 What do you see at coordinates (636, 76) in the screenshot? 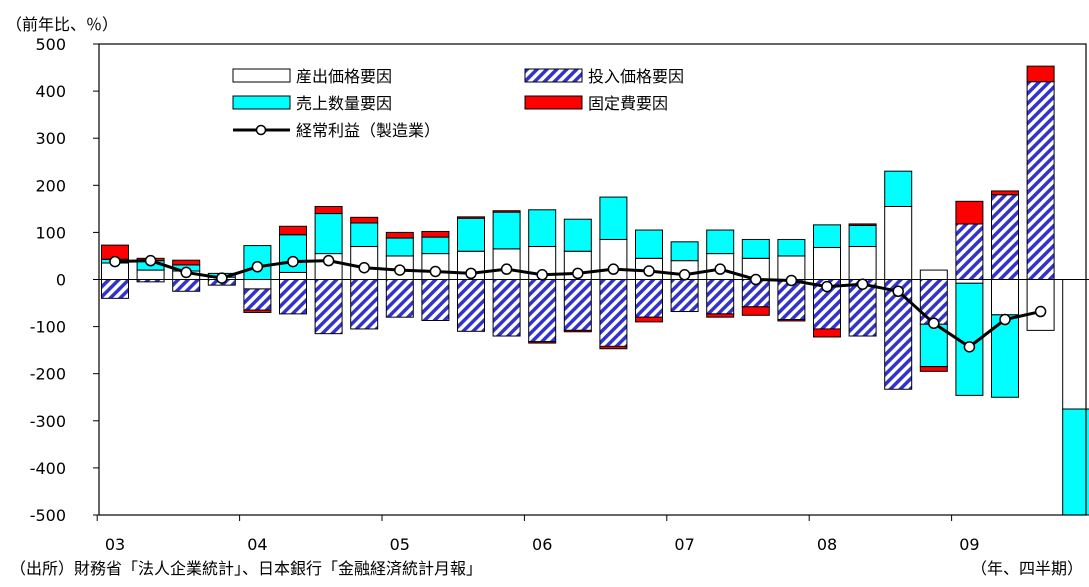
I see `legend-label-input-price: 投入価格要因` at bounding box center [636, 76].